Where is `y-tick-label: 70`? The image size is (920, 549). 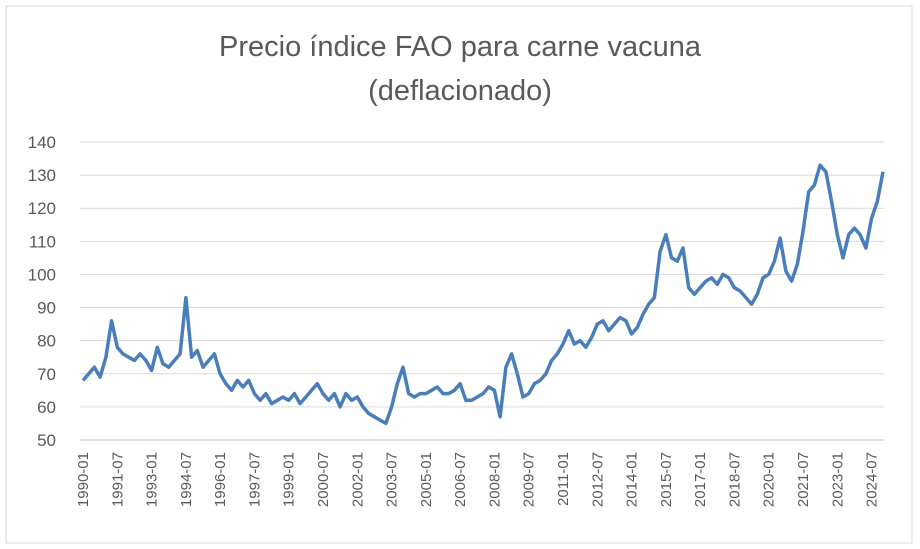
y-tick-label: 70 is located at coordinates (46, 374).